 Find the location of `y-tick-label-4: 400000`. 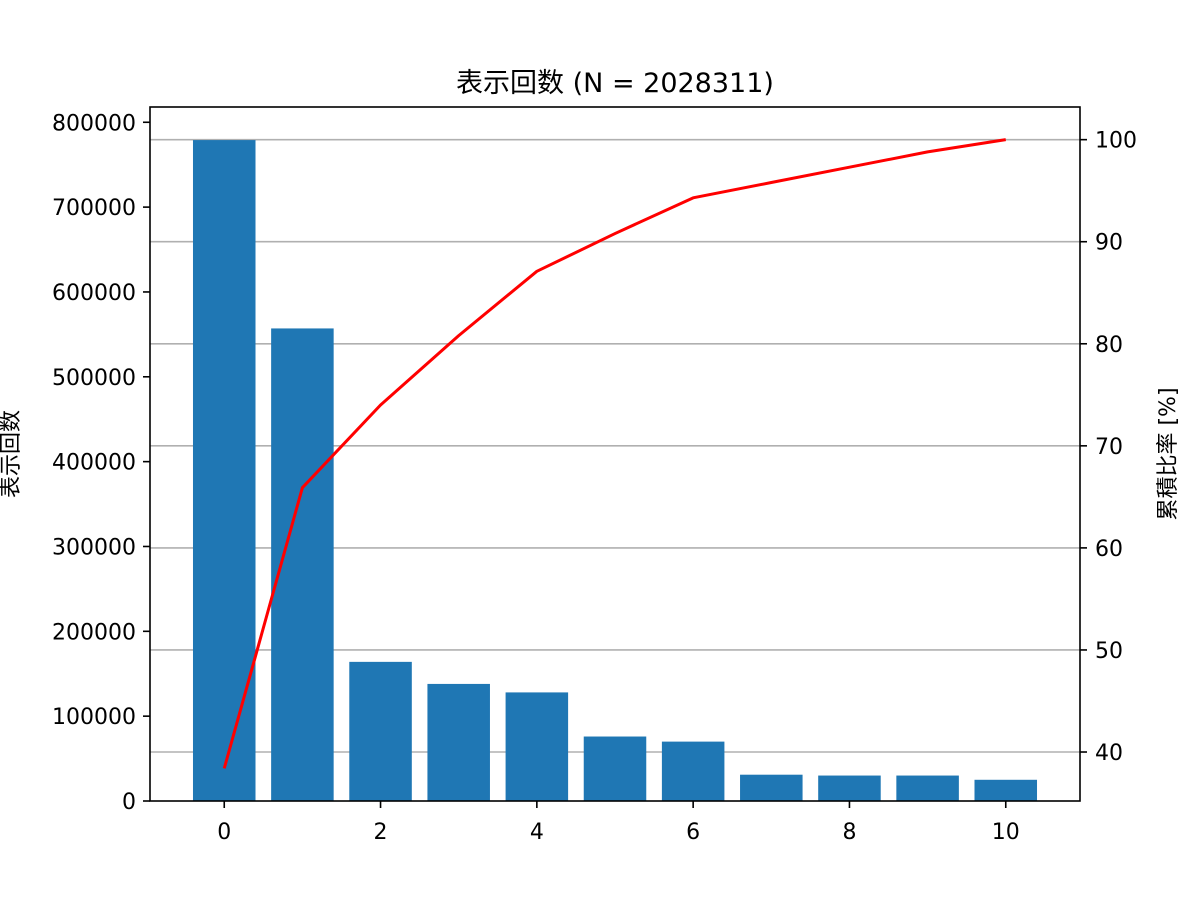

y-tick-label-4: 400000 is located at coordinates (94, 463).